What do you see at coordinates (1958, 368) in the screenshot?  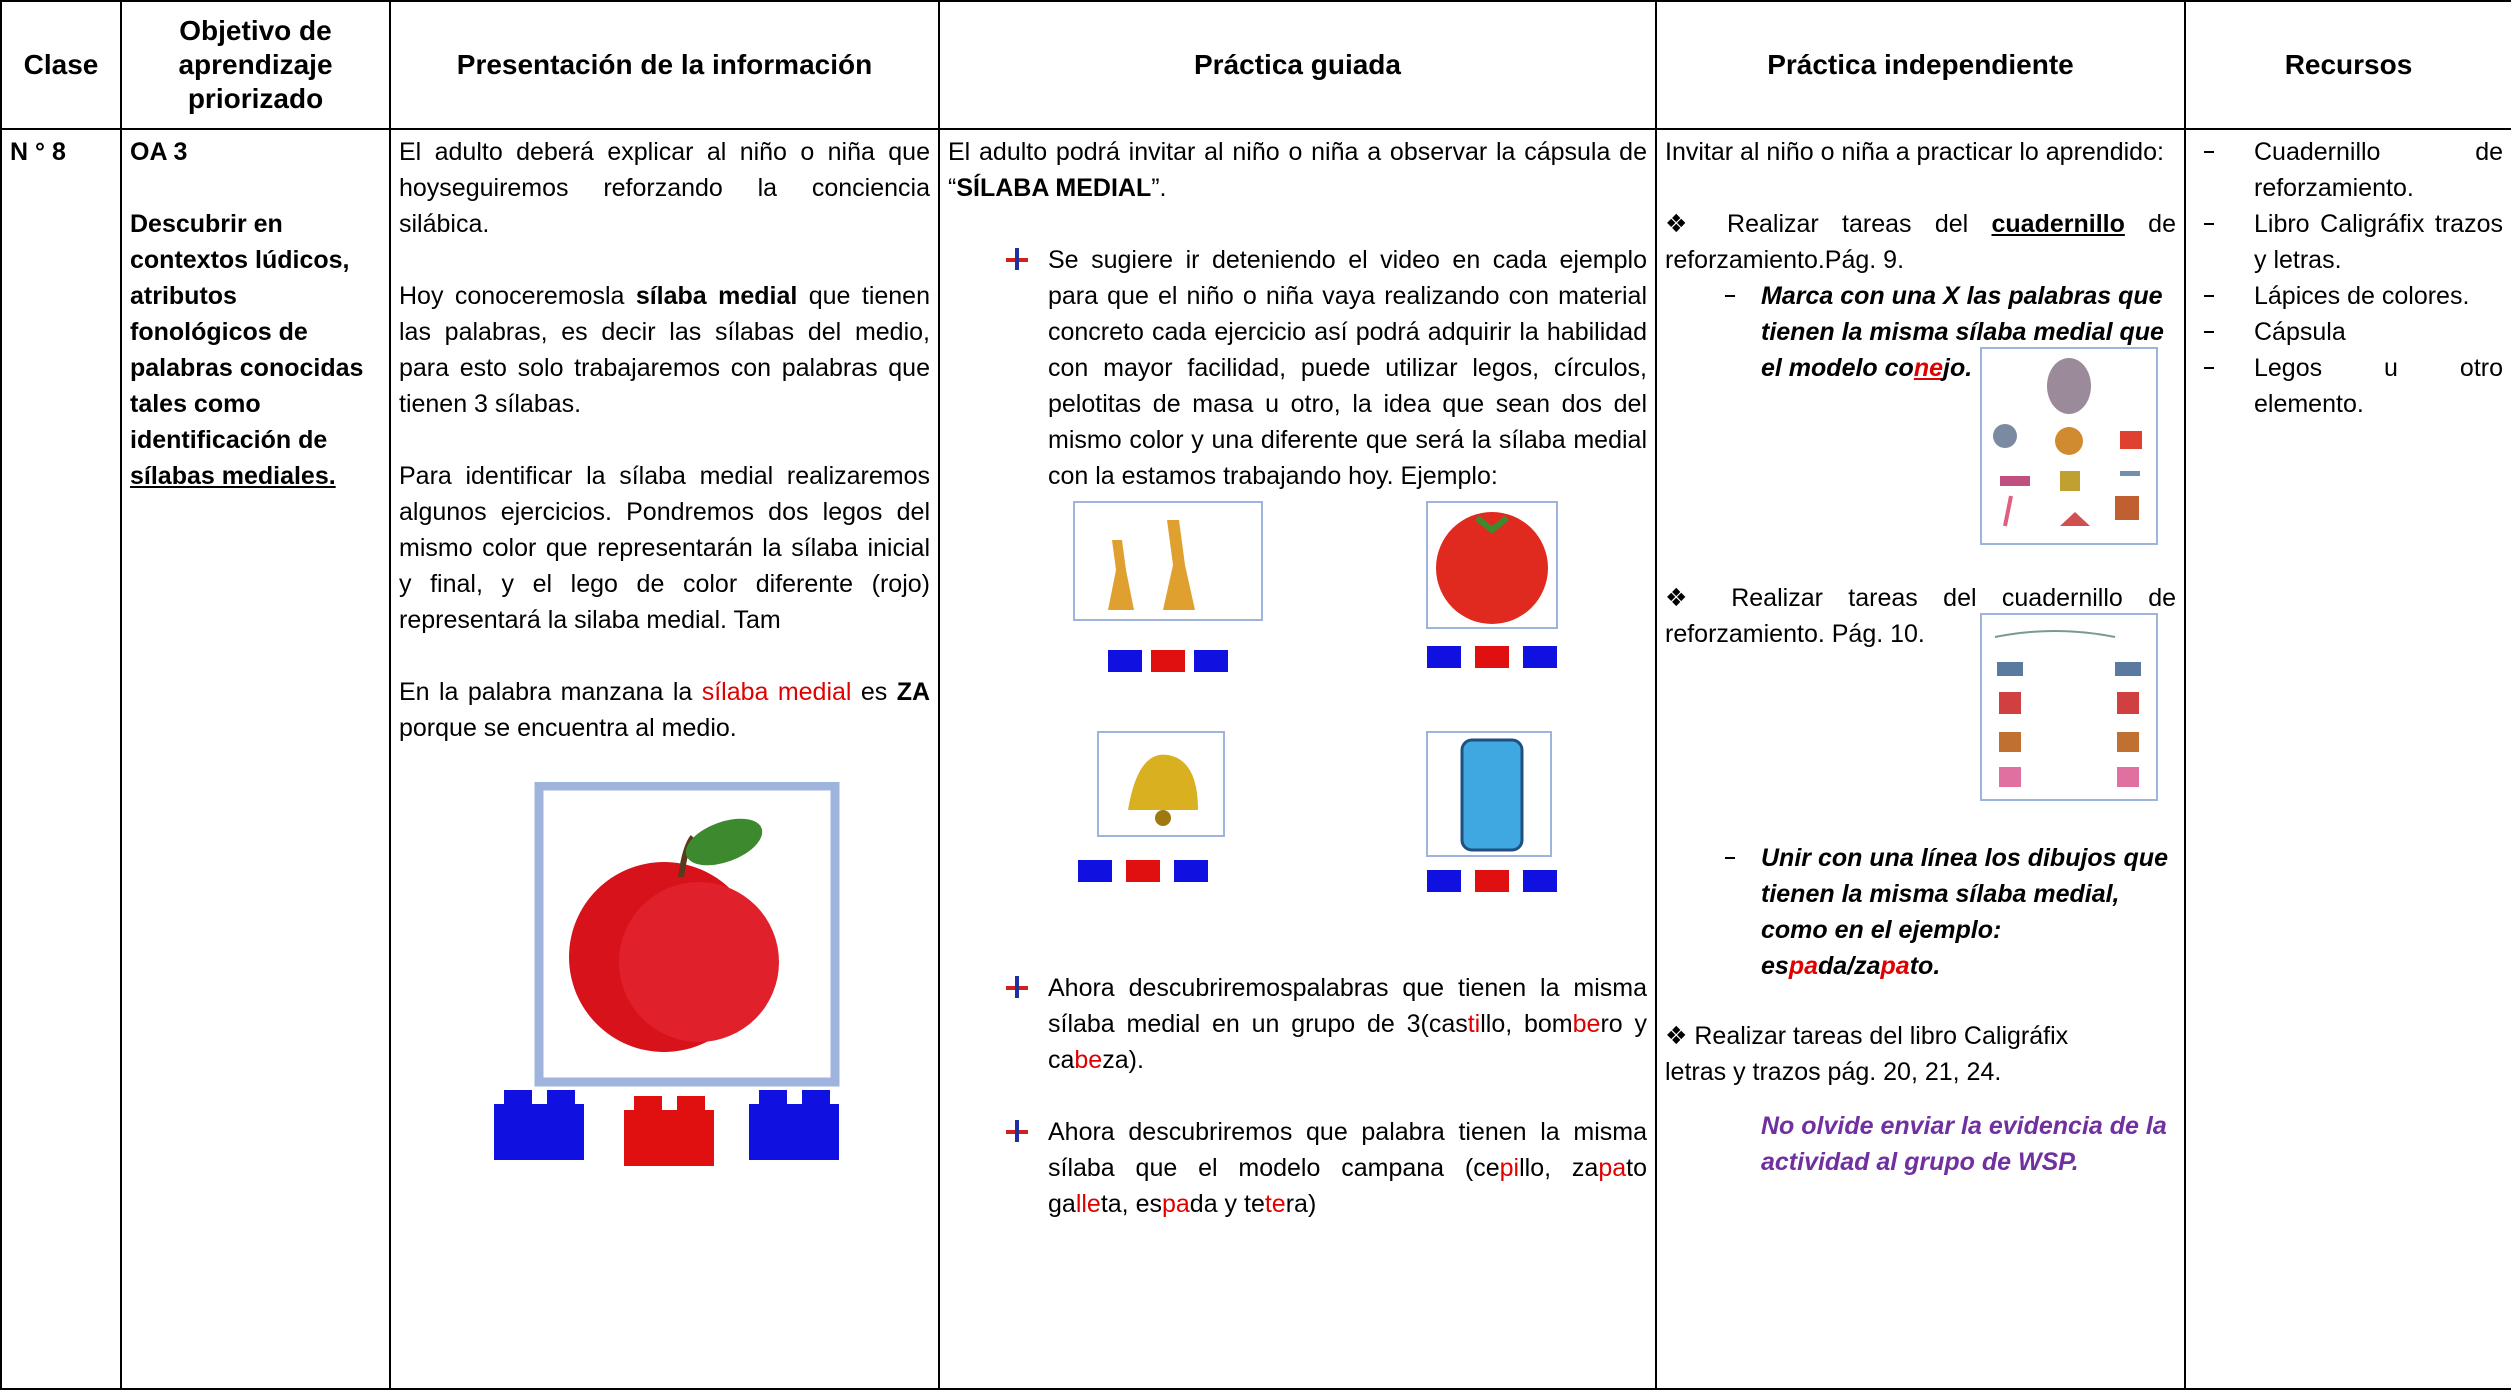 I see `text-run: jo.` at bounding box center [1958, 368].